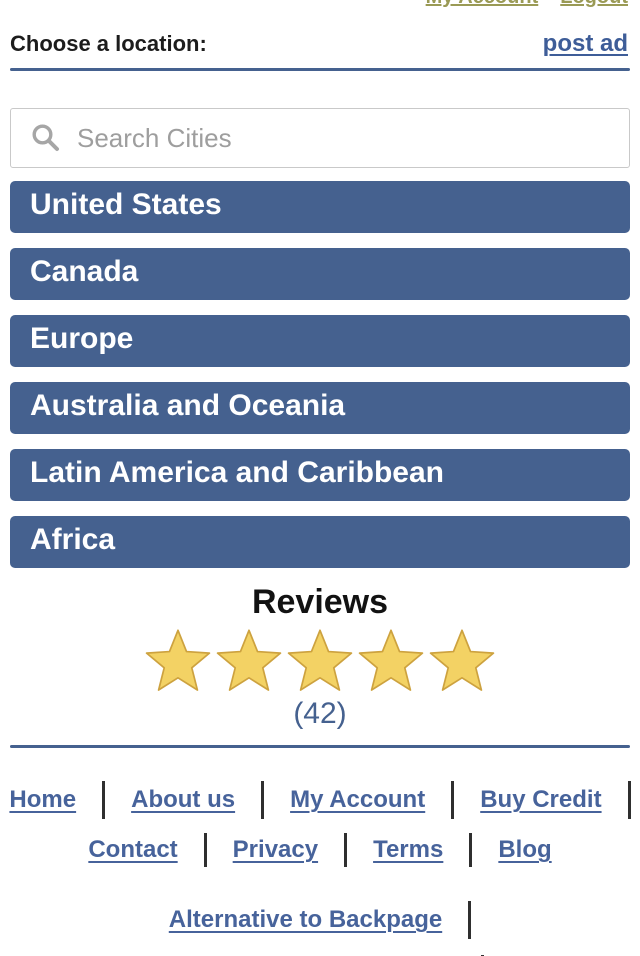 The width and height of the screenshot is (640, 956). Describe the element at coordinates (320, 408) in the screenshot. I see `location-button-australia-oceania: Australia and Oceania` at that location.